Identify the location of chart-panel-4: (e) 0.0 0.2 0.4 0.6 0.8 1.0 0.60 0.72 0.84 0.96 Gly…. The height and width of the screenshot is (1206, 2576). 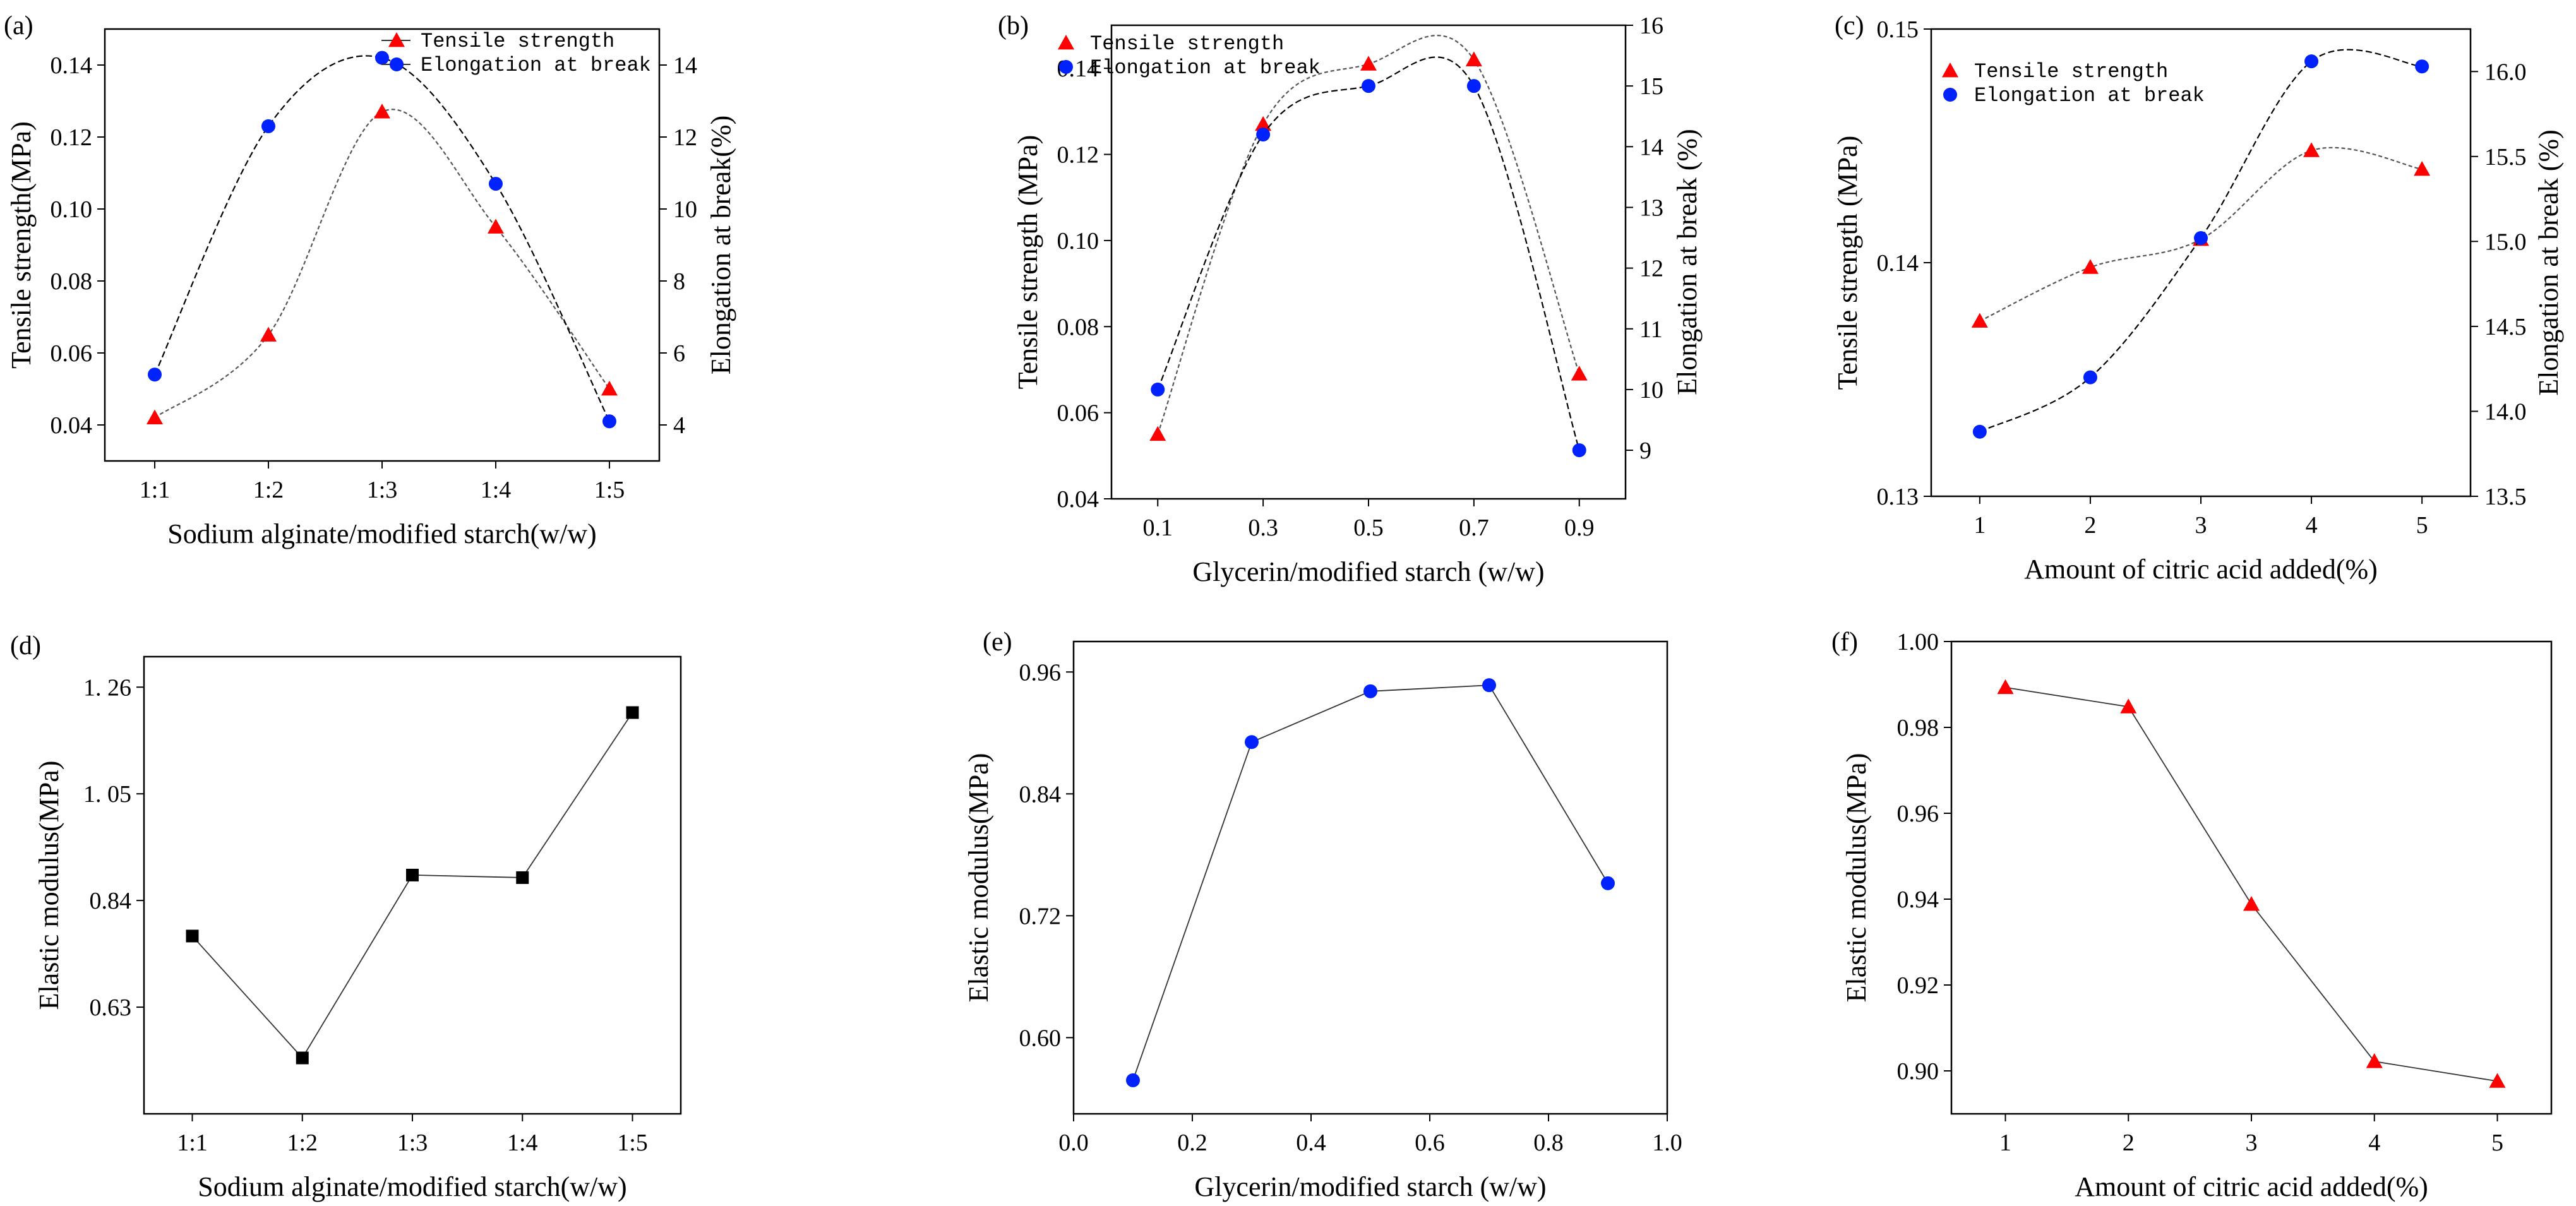
(1322, 915).